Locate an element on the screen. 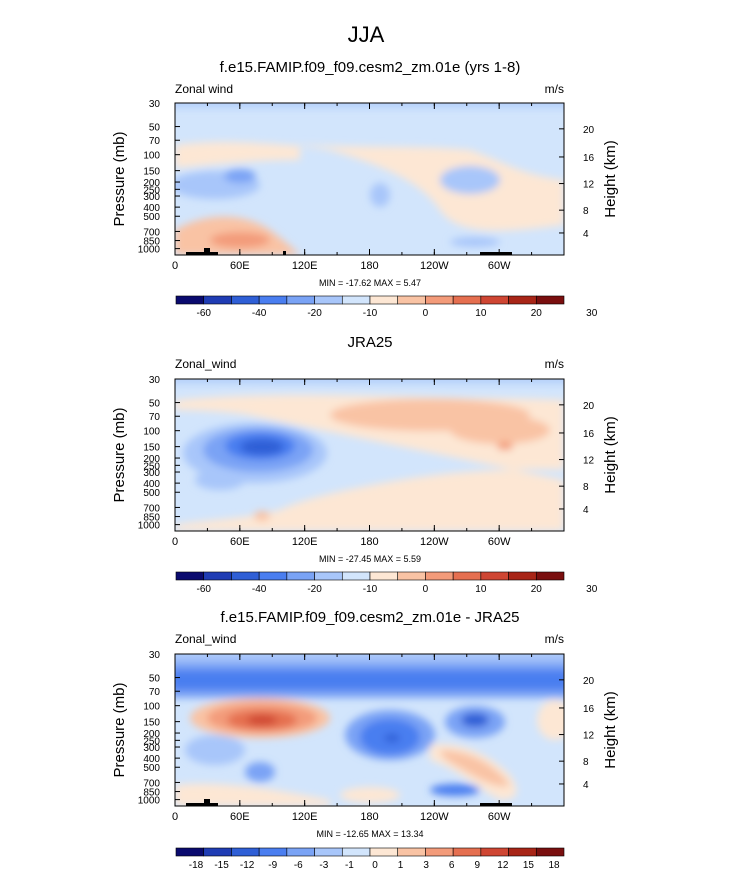  min-max-label: MIN = -12.65 MAX = 13.34 is located at coordinates (369, 834).